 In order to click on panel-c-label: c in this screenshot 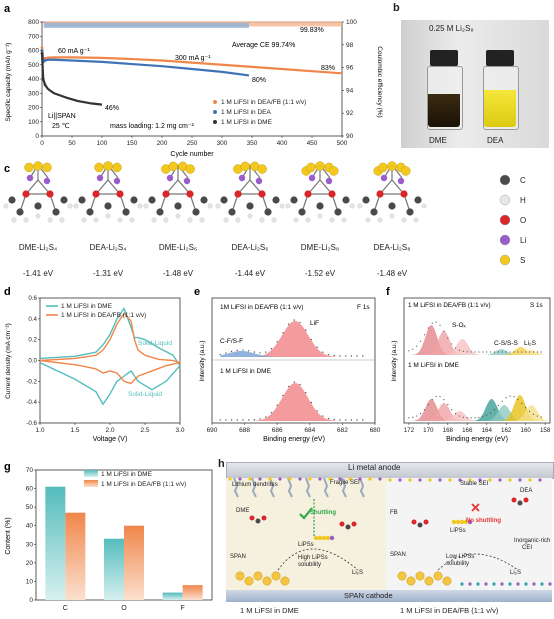, I will do `click(7, 169)`.